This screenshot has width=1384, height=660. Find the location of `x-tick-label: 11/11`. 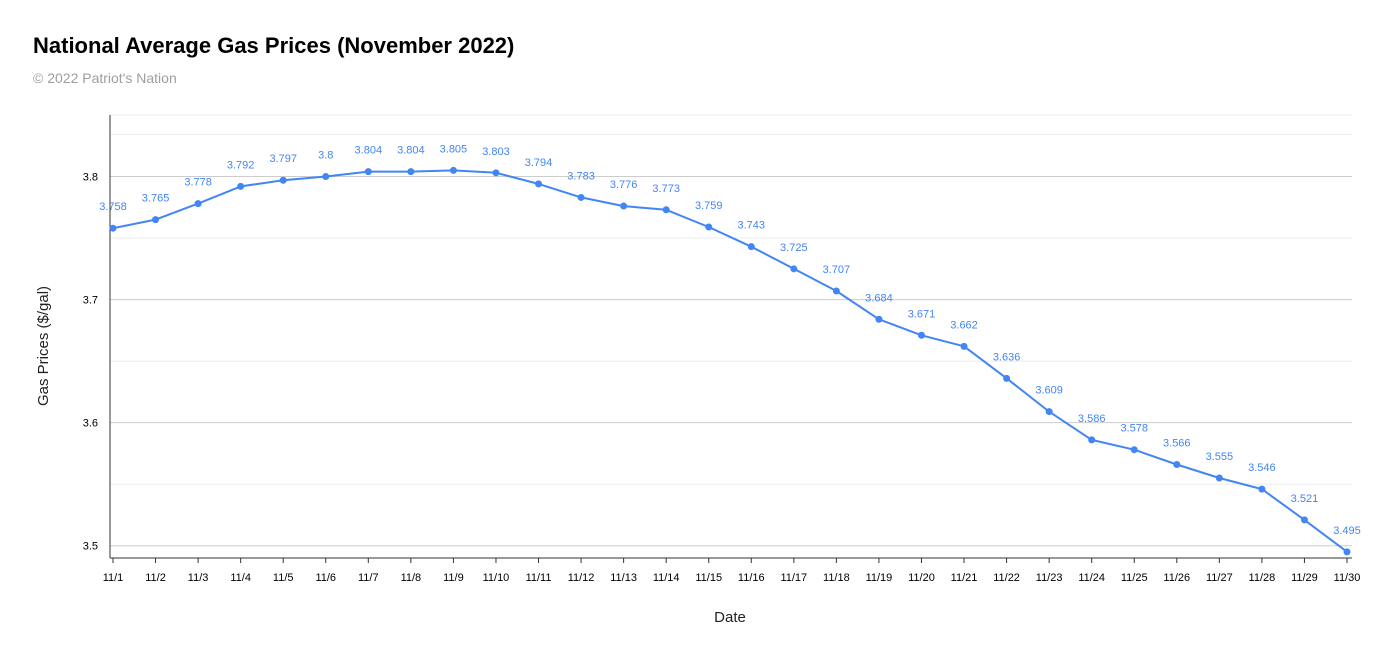

x-tick-label: 11/11 is located at coordinates (539, 578).